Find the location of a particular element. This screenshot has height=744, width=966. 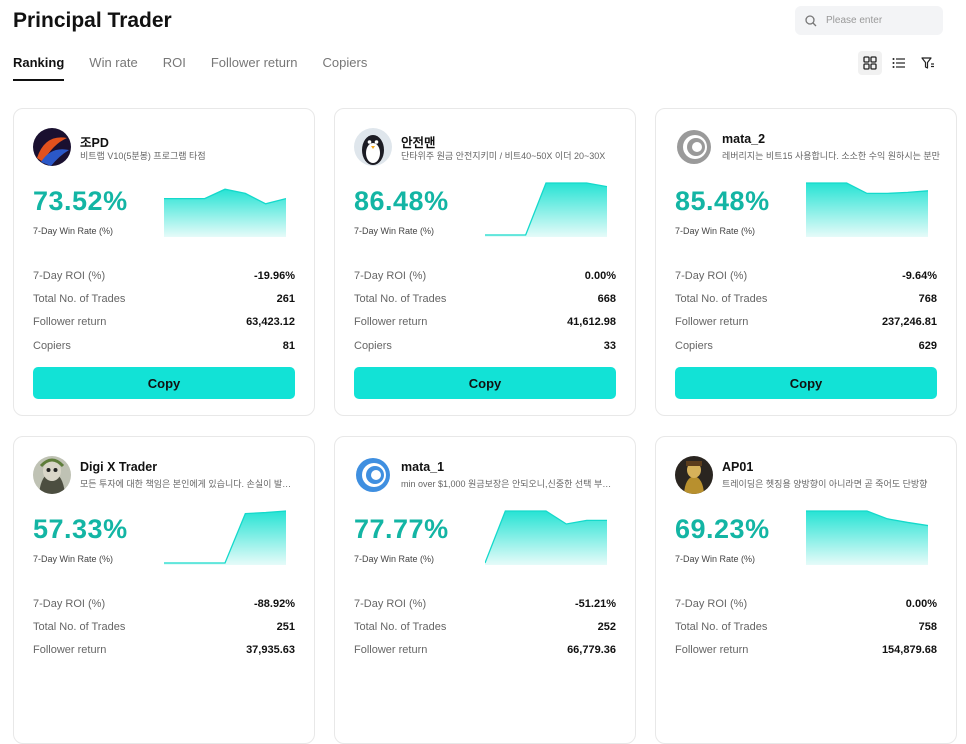

grid-view-icon is located at coordinates (870, 63).